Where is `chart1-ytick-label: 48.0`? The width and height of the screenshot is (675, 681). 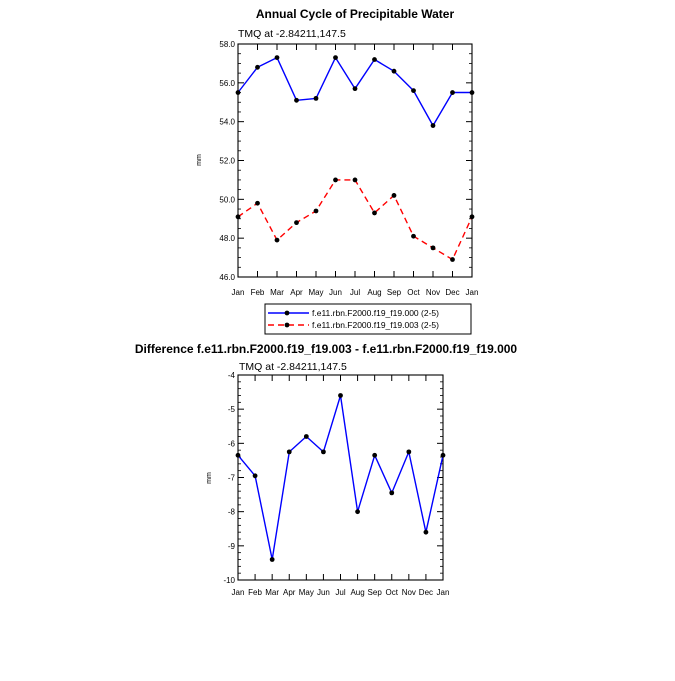 chart1-ytick-label: 48.0 is located at coordinates (227, 238).